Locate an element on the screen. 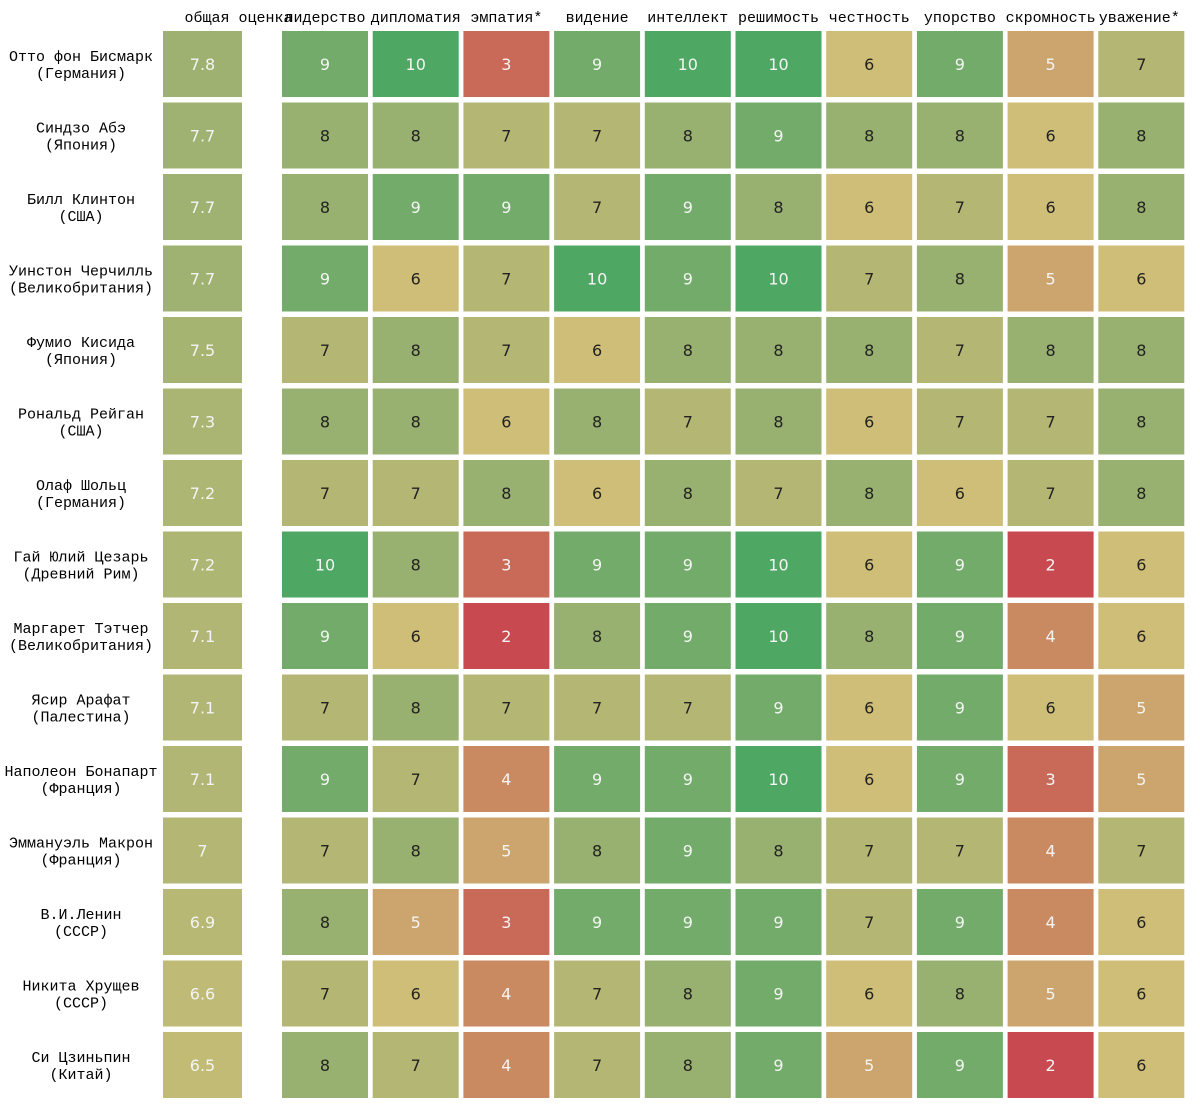 The image size is (1200, 1118). row-label-name: Эммануэль Макрон is located at coordinates (81, 844).